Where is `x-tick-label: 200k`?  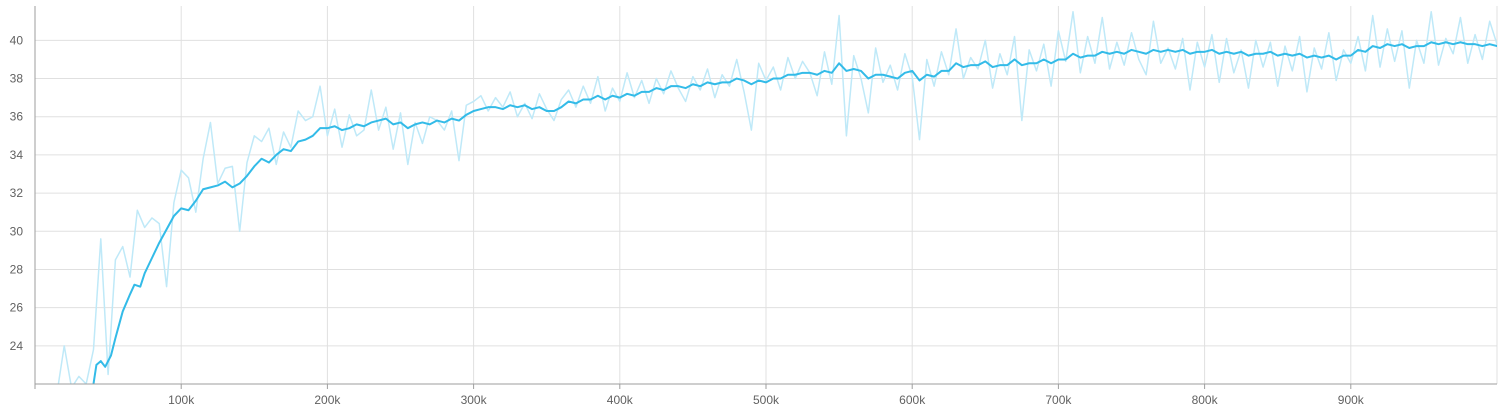
x-tick-label: 200k is located at coordinates (327, 400).